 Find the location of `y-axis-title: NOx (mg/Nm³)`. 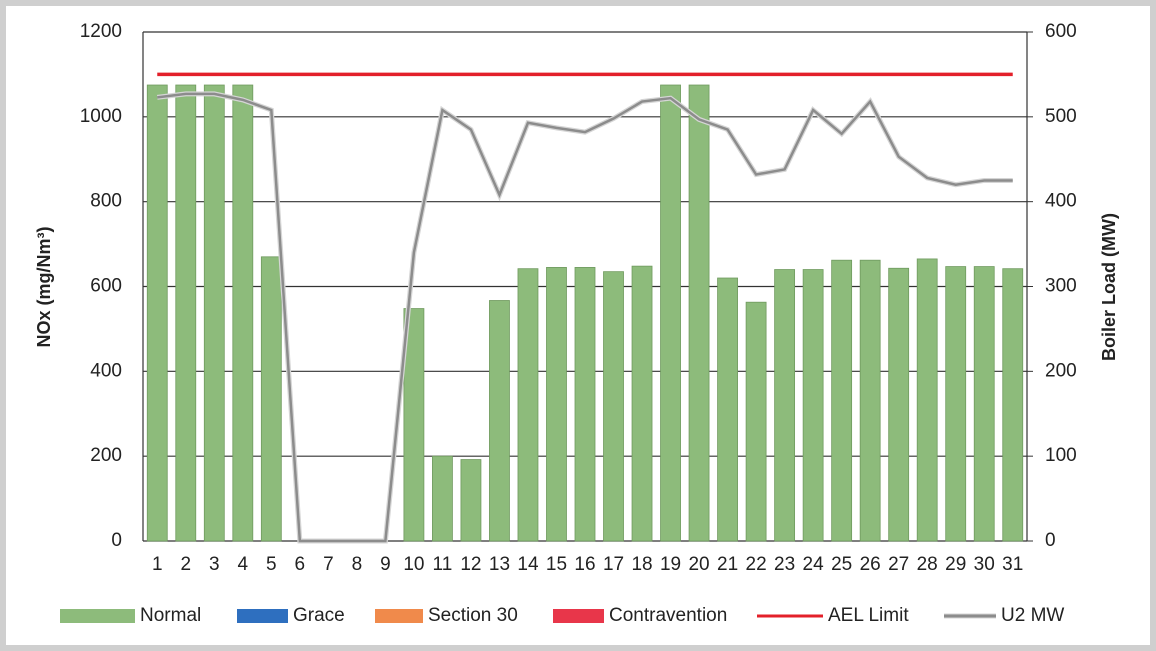

y-axis-title: NOx (mg/Nm³) is located at coordinates (44, 286).